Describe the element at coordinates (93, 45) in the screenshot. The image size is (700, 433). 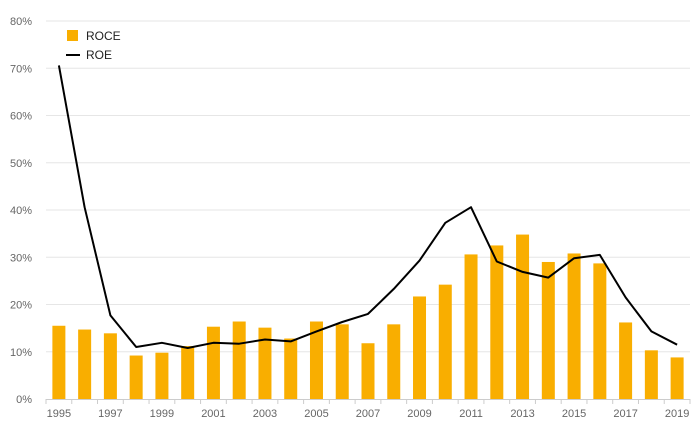
I see `legend: ROCE ROE` at that location.